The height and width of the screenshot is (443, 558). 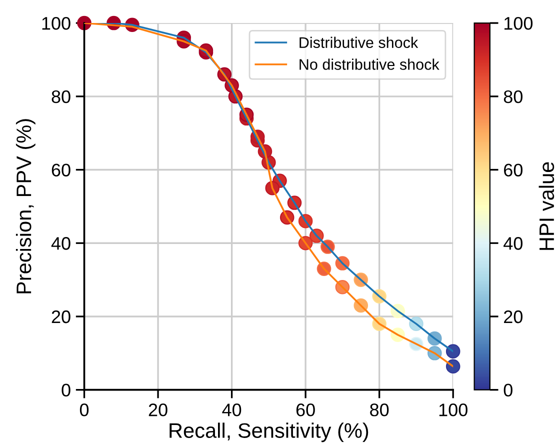 What do you see at coordinates (546, 206) in the screenshot?
I see `color-bar-title: HPI value` at bounding box center [546, 206].